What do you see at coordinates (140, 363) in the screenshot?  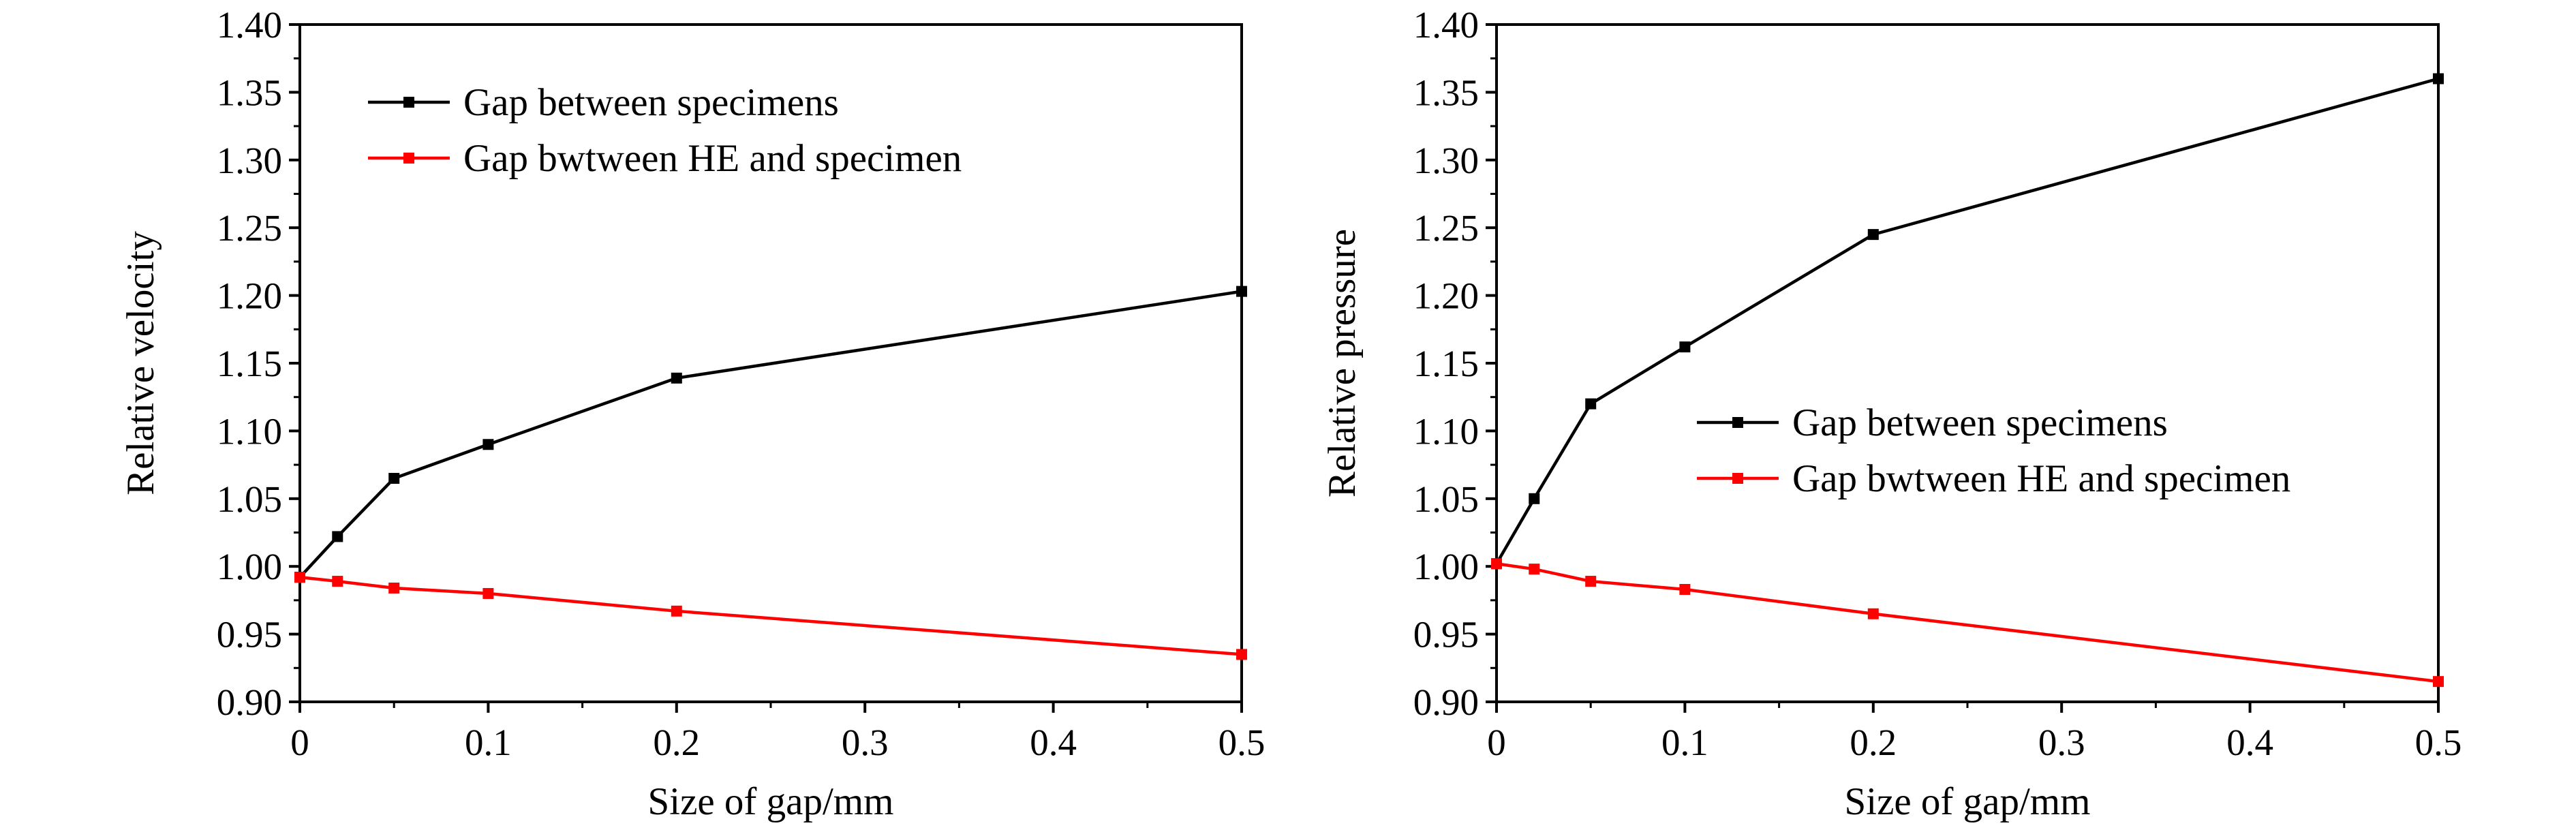 I see `y-axis-label: Relative velocity` at bounding box center [140, 363].